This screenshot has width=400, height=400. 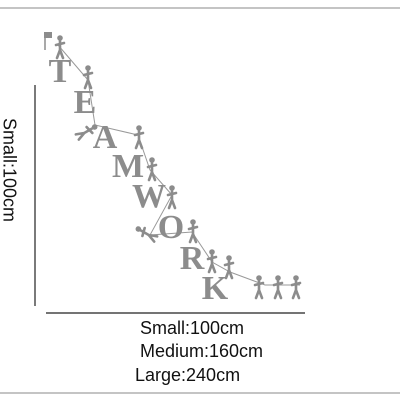 What do you see at coordinates (9, 170) in the screenshot?
I see `height-label: Small:100cm` at bounding box center [9, 170].